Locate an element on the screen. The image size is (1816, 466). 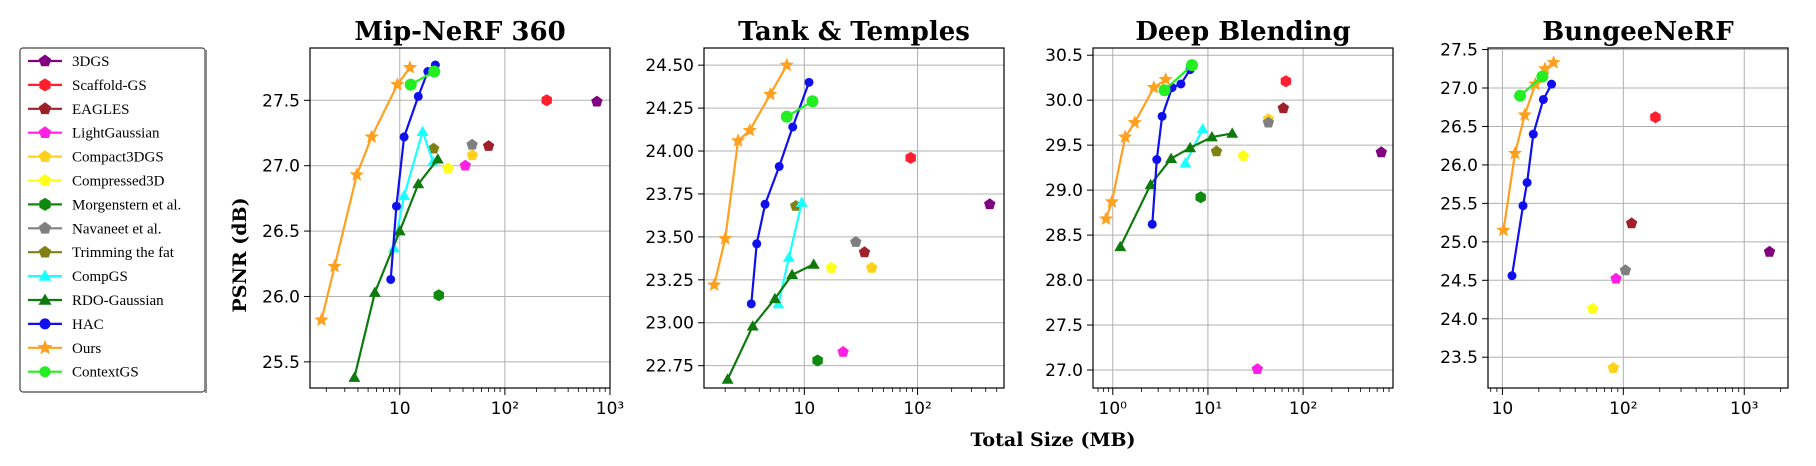
legend-label: RDO-Gaussian is located at coordinates (118, 301).